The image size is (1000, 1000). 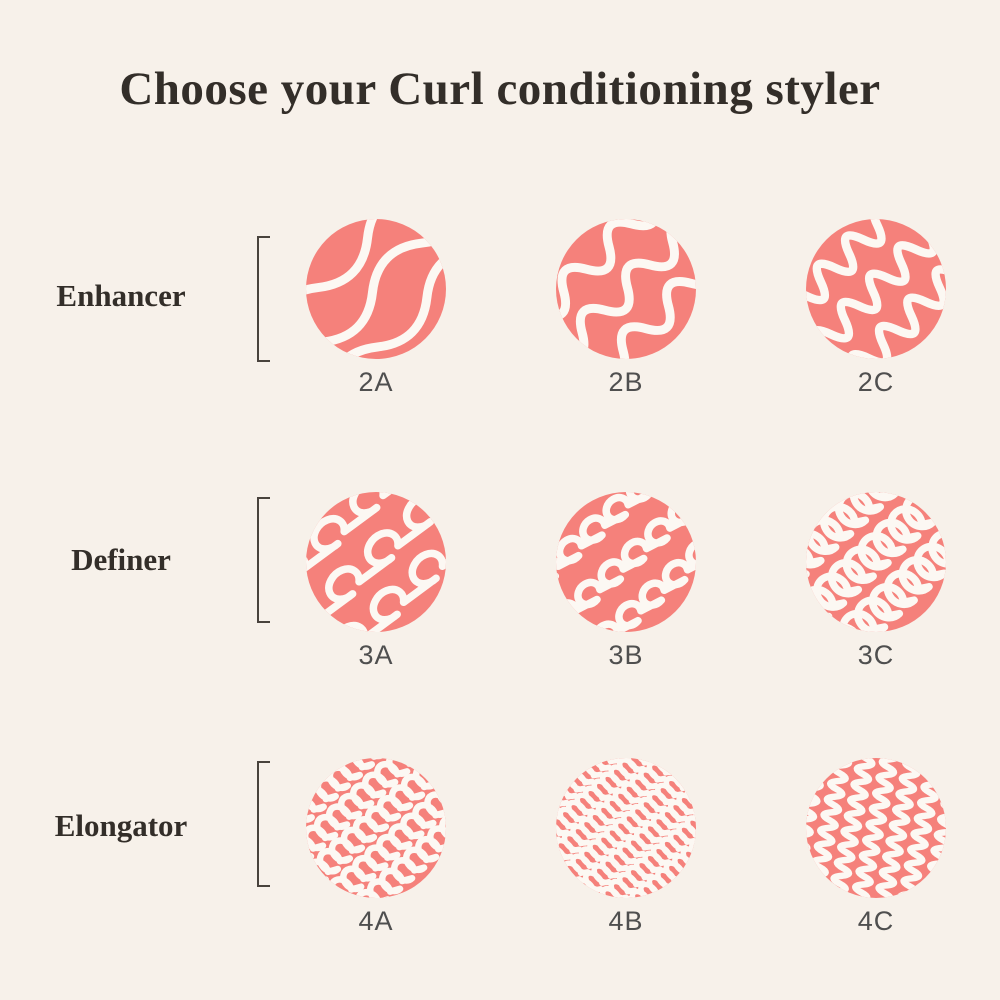 I want to click on swatch-cell-4b: 4B, so click(x=626, y=847).